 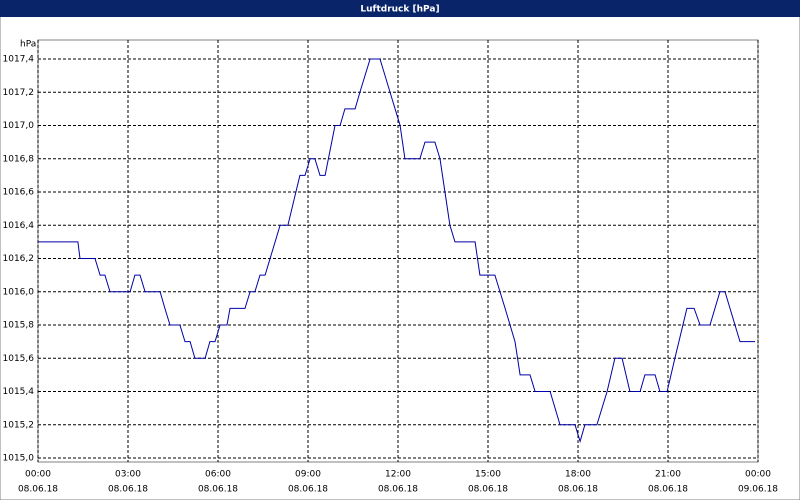 What do you see at coordinates (19, 259) in the screenshot?
I see `y-tick-label: 1016,2` at bounding box center [19, 259].